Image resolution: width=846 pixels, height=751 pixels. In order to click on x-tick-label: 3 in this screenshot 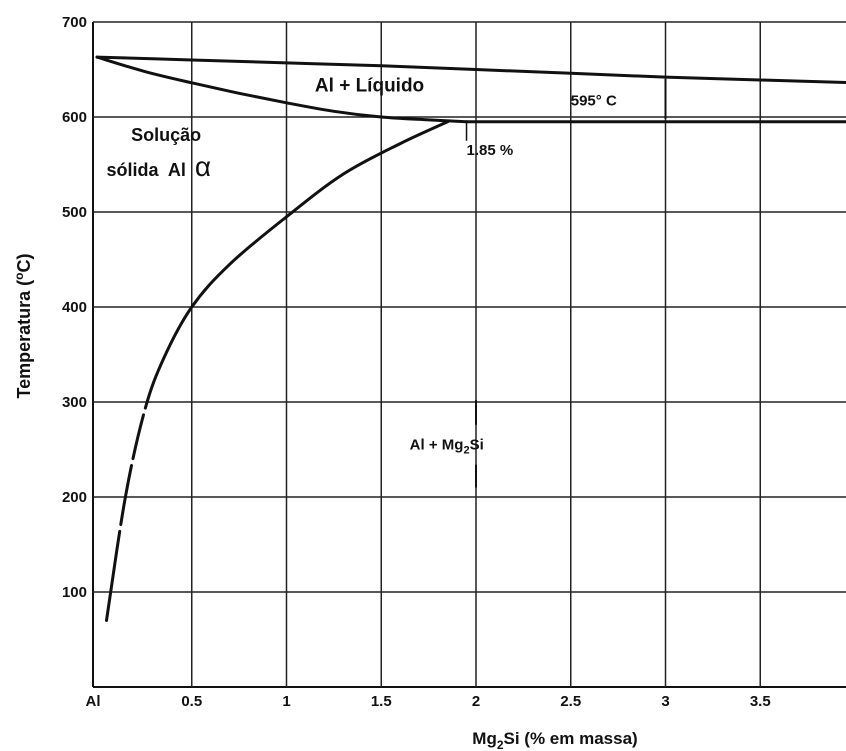, I will do `click(665, 701)`.